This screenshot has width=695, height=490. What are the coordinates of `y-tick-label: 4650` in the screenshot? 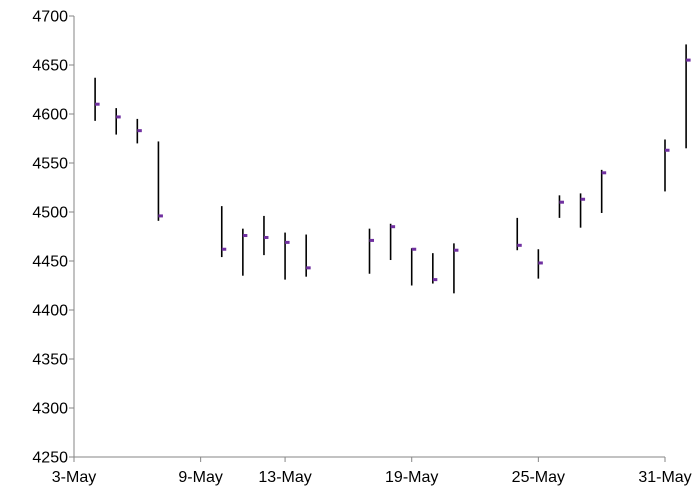 It's located at (50, 66).